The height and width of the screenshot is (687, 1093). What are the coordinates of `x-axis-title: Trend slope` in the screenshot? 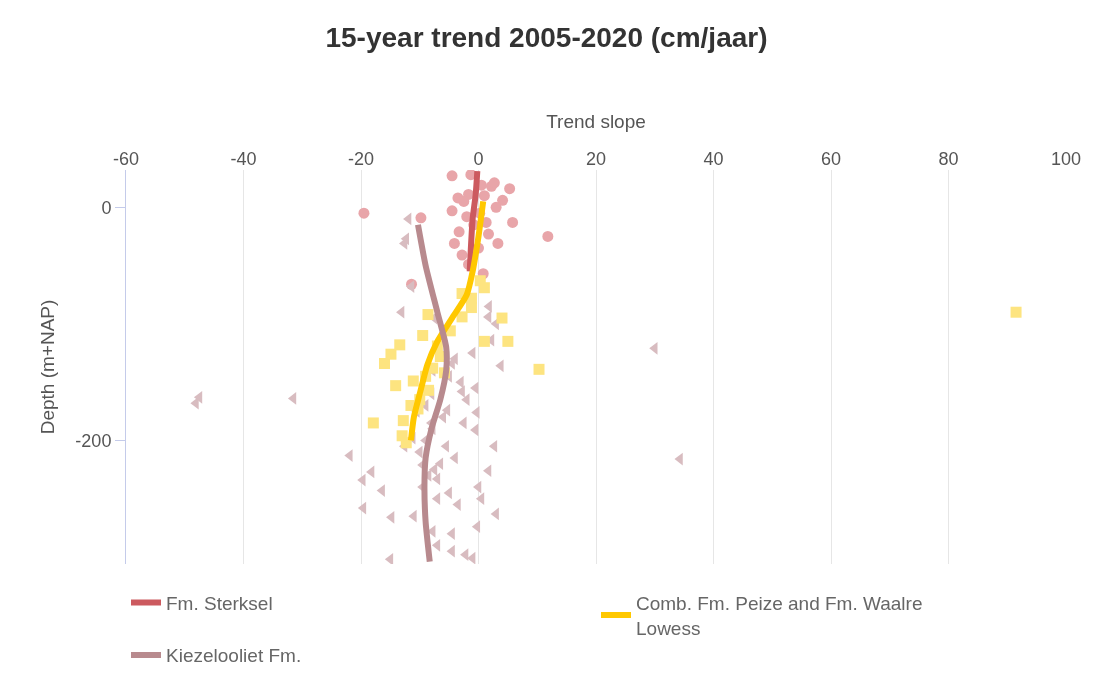 It's located at (596, 122).